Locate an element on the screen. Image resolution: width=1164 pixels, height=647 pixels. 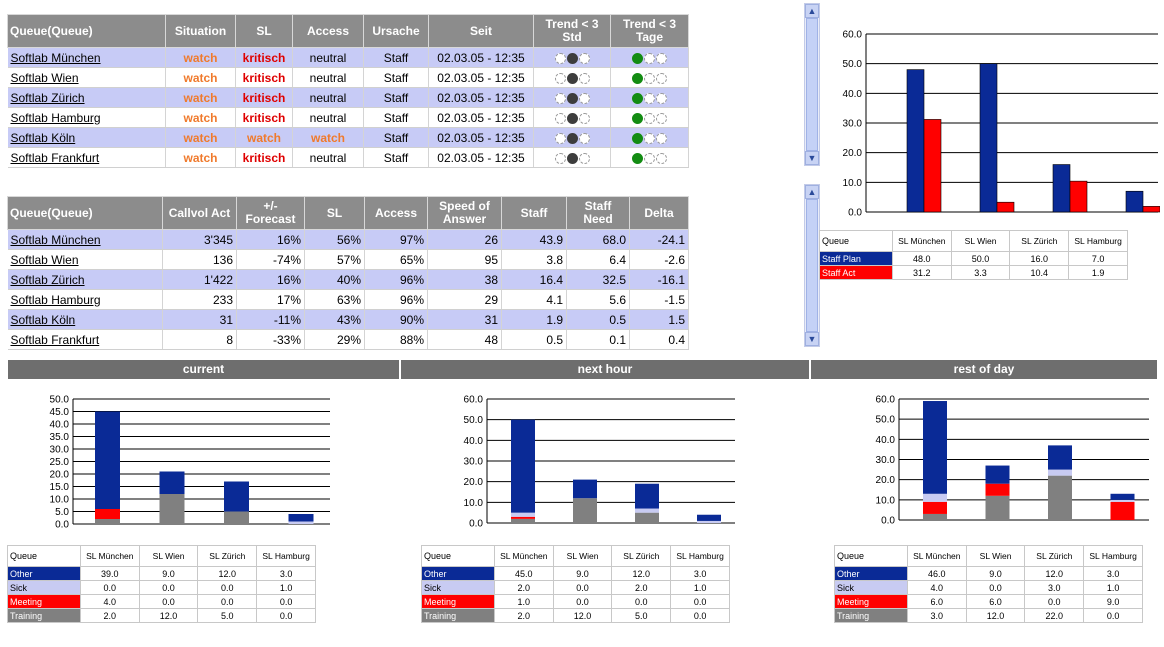
legend-value: 39.0 is located at coordinates (109, 573).